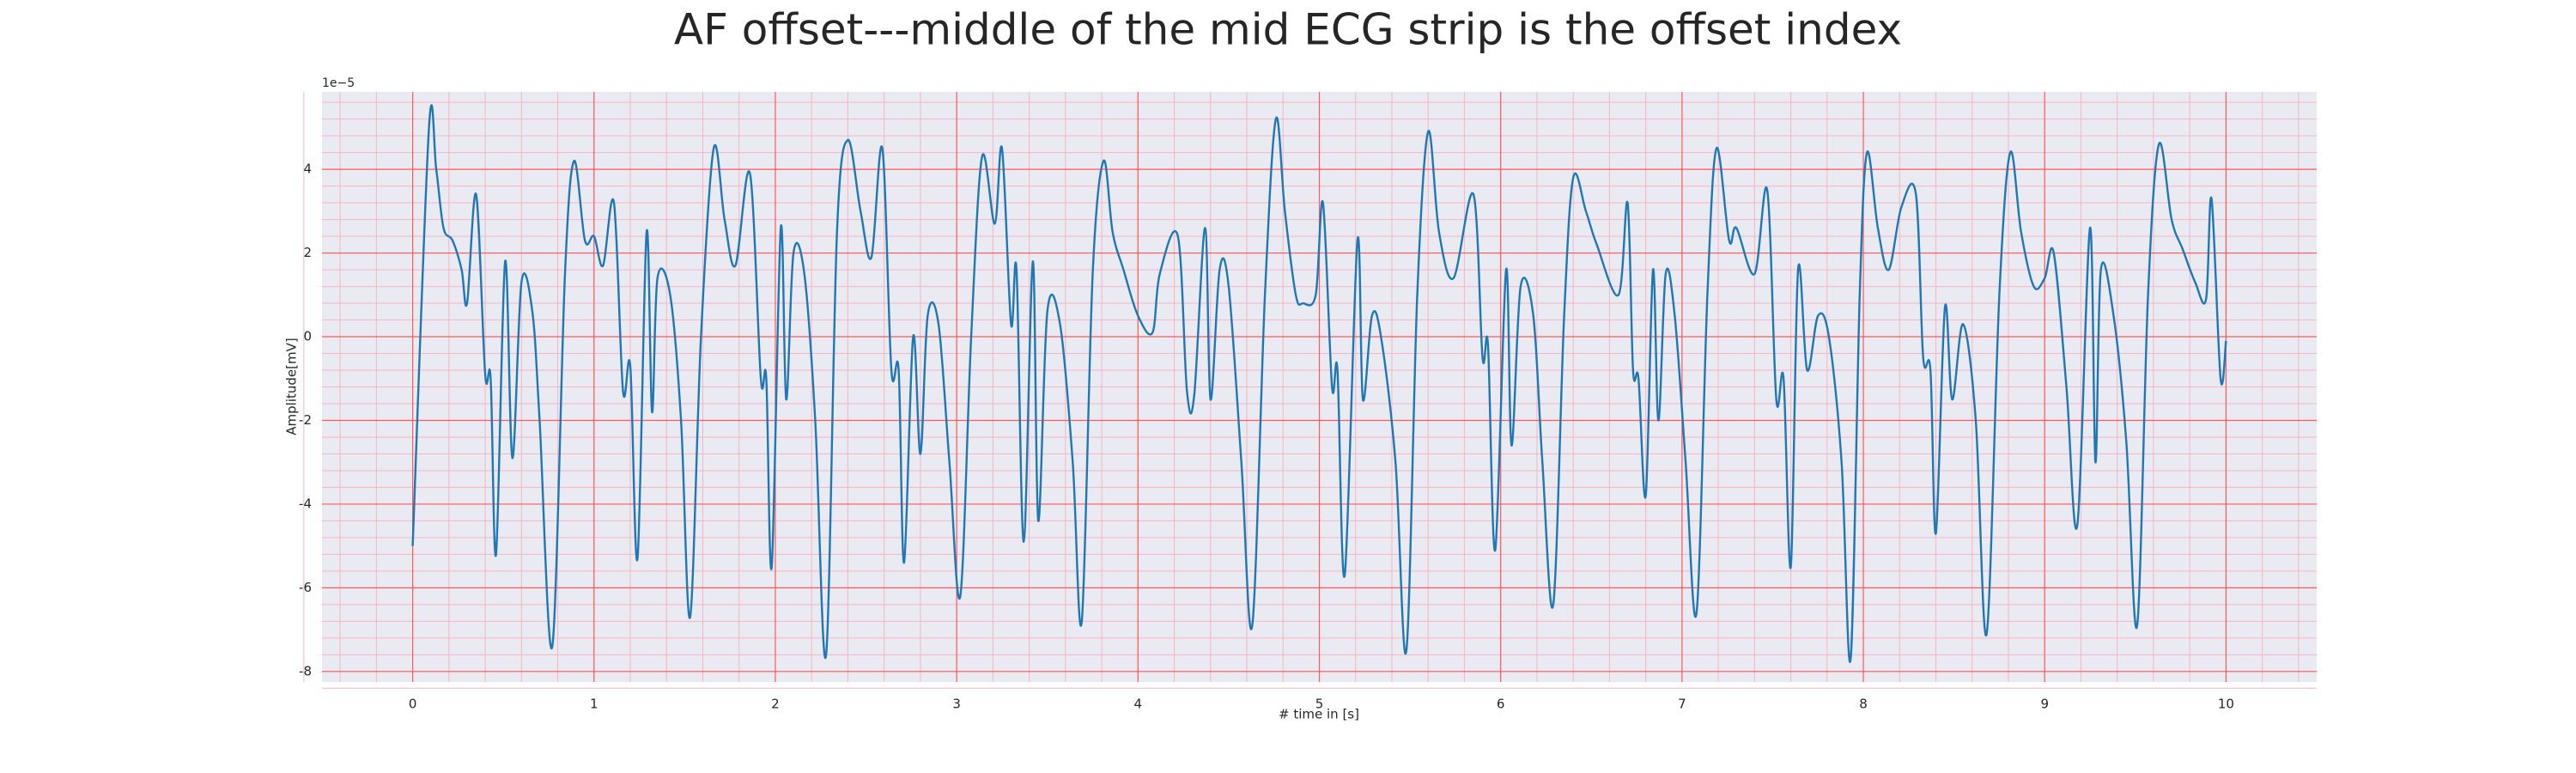  Describe the element at coordinates (594, 704) in the screenshot. I see `x-tick-label: 1` at that location.